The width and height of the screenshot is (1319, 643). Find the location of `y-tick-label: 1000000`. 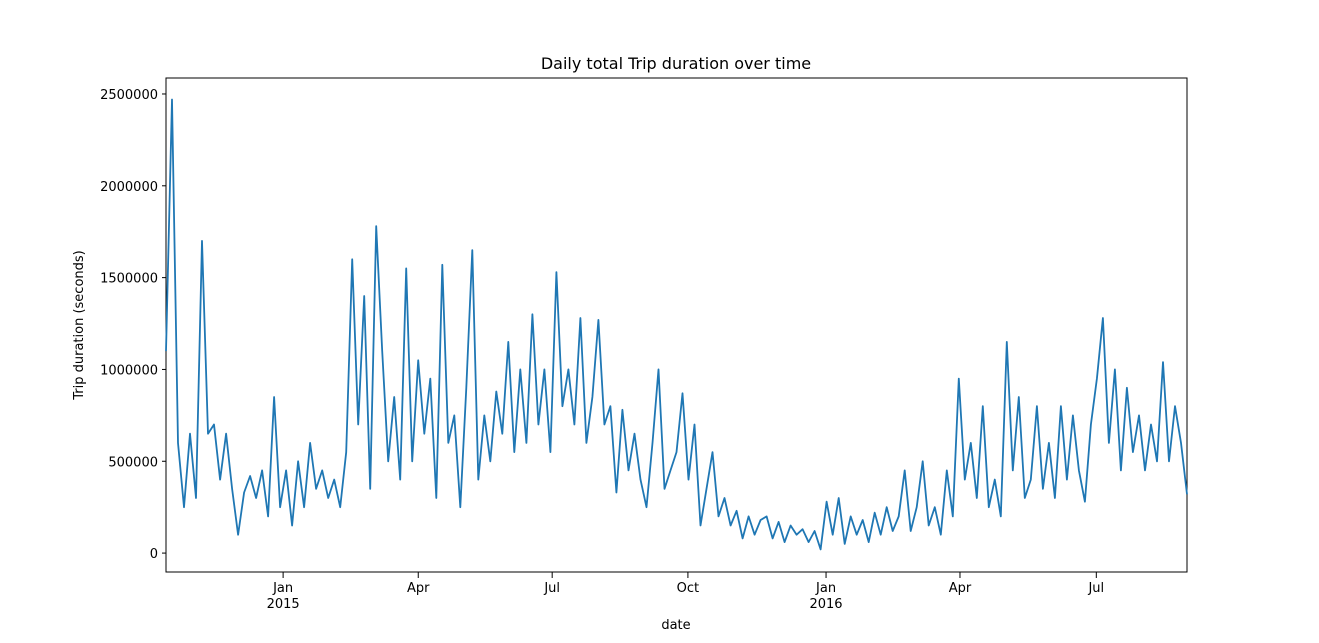

y-tick-label: 1000000 is located at coordinates (129, 370).